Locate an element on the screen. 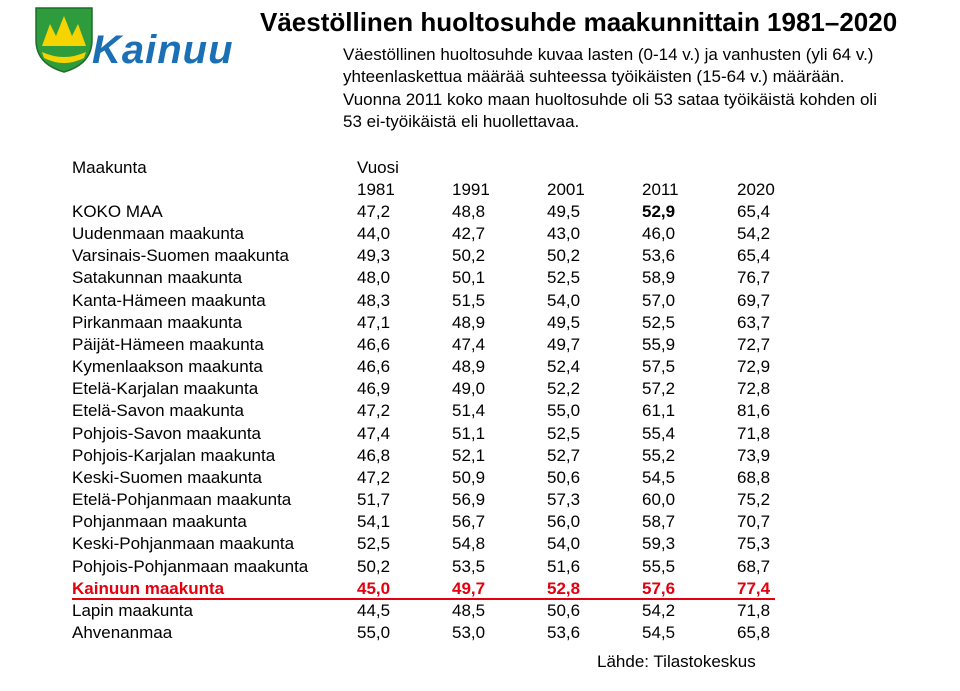 This screenshot has height=691, width=960. year-header: 1991 is located at coordinates (471, 189).